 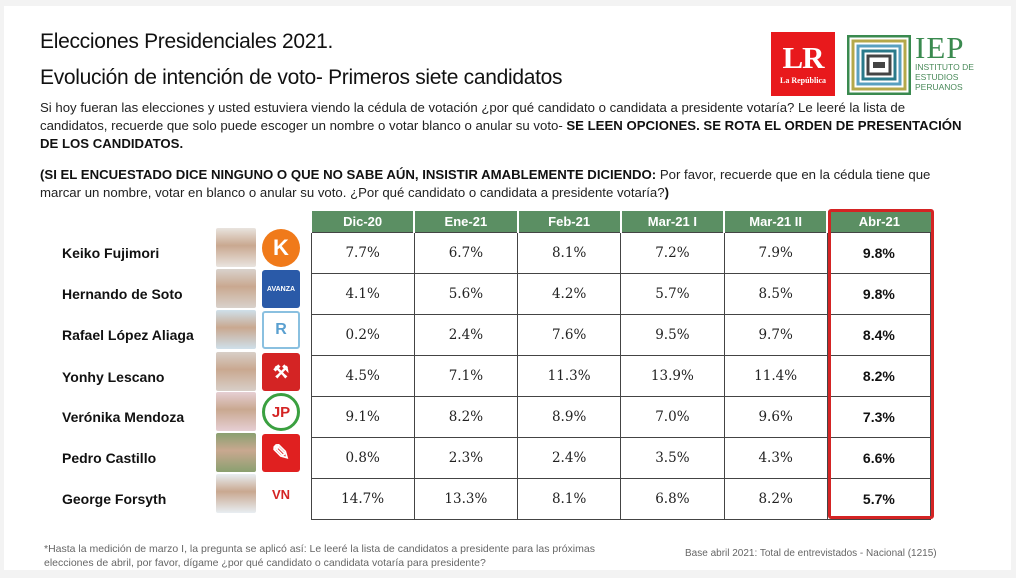 I want to click on column-header: Mar-21 I, so click(x=671, y=221).